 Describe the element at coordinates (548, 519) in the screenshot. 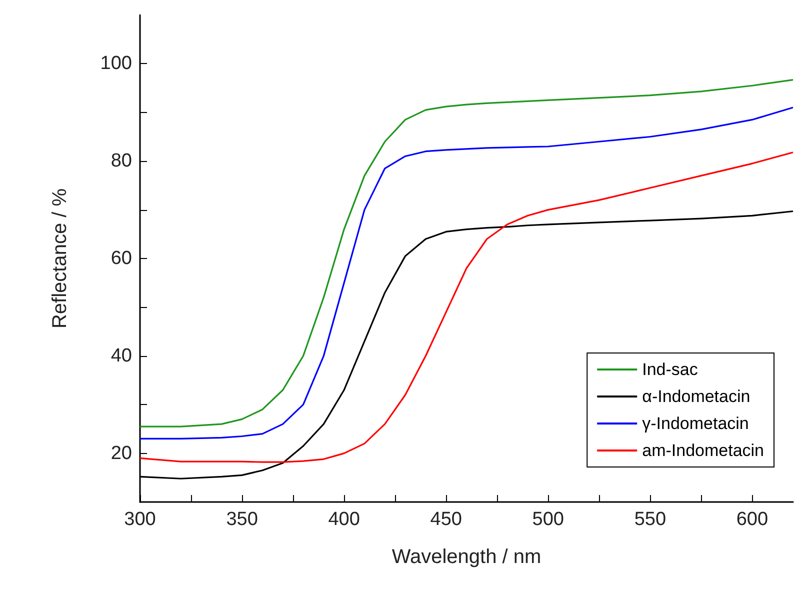

I see `x-tick-label: 500` at that location.